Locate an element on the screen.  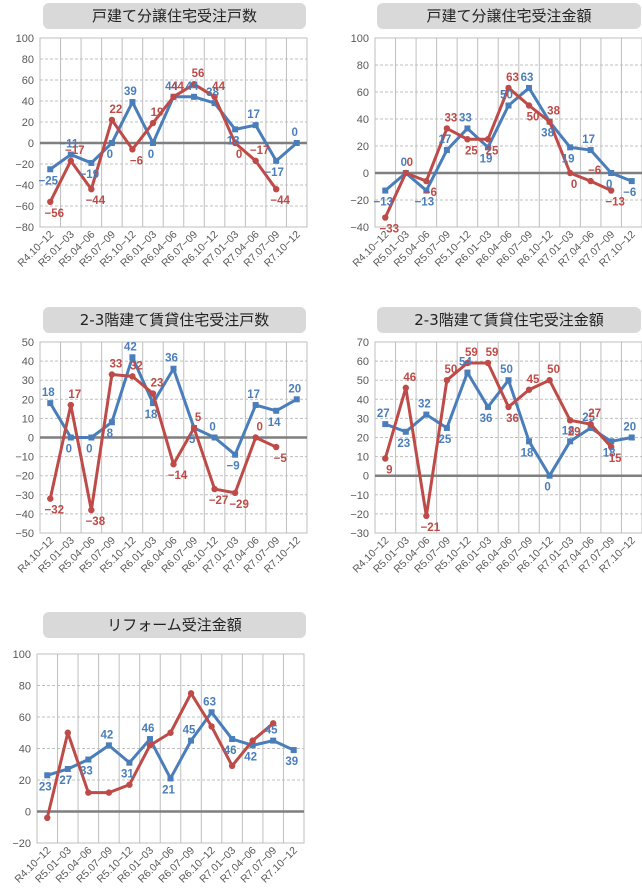
data-label: 23 is located at coordinates (157, 384).